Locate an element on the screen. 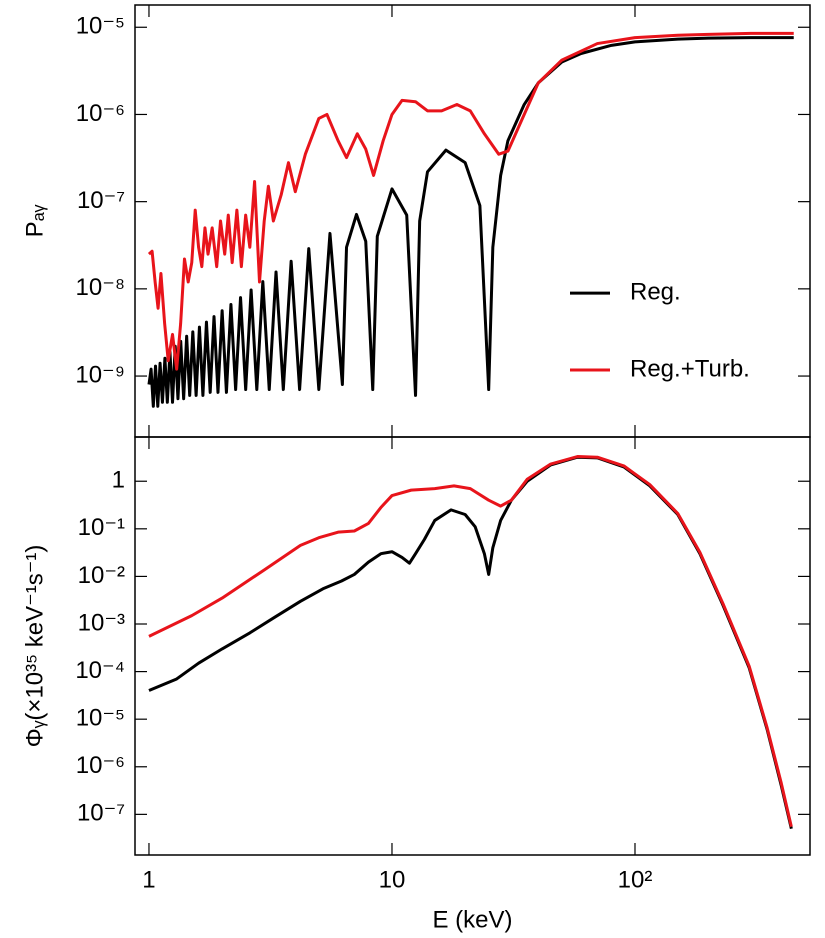 This screenshot has width=825, height=938. y-tick-label: 10⁻⁹ is located at coordinates (100, 374).